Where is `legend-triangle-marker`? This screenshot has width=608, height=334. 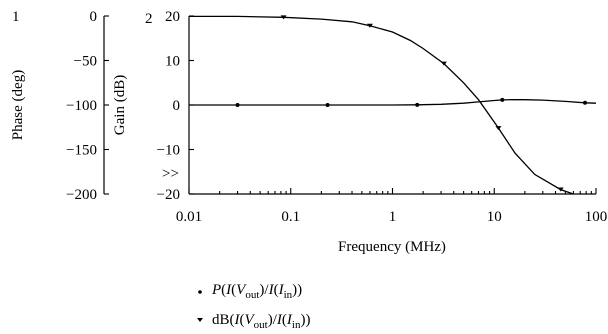
legend-triangle-marker is located at coordinates (200, 320).